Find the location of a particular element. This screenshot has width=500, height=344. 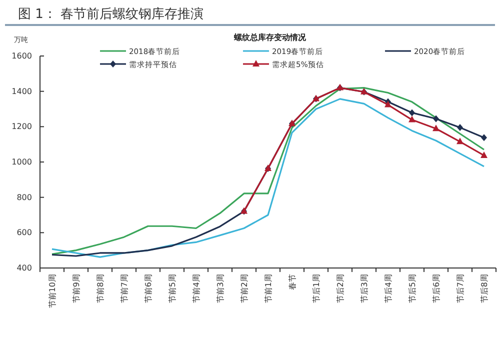

y-tick-label: 1400 is located at coordinates (22, 91).